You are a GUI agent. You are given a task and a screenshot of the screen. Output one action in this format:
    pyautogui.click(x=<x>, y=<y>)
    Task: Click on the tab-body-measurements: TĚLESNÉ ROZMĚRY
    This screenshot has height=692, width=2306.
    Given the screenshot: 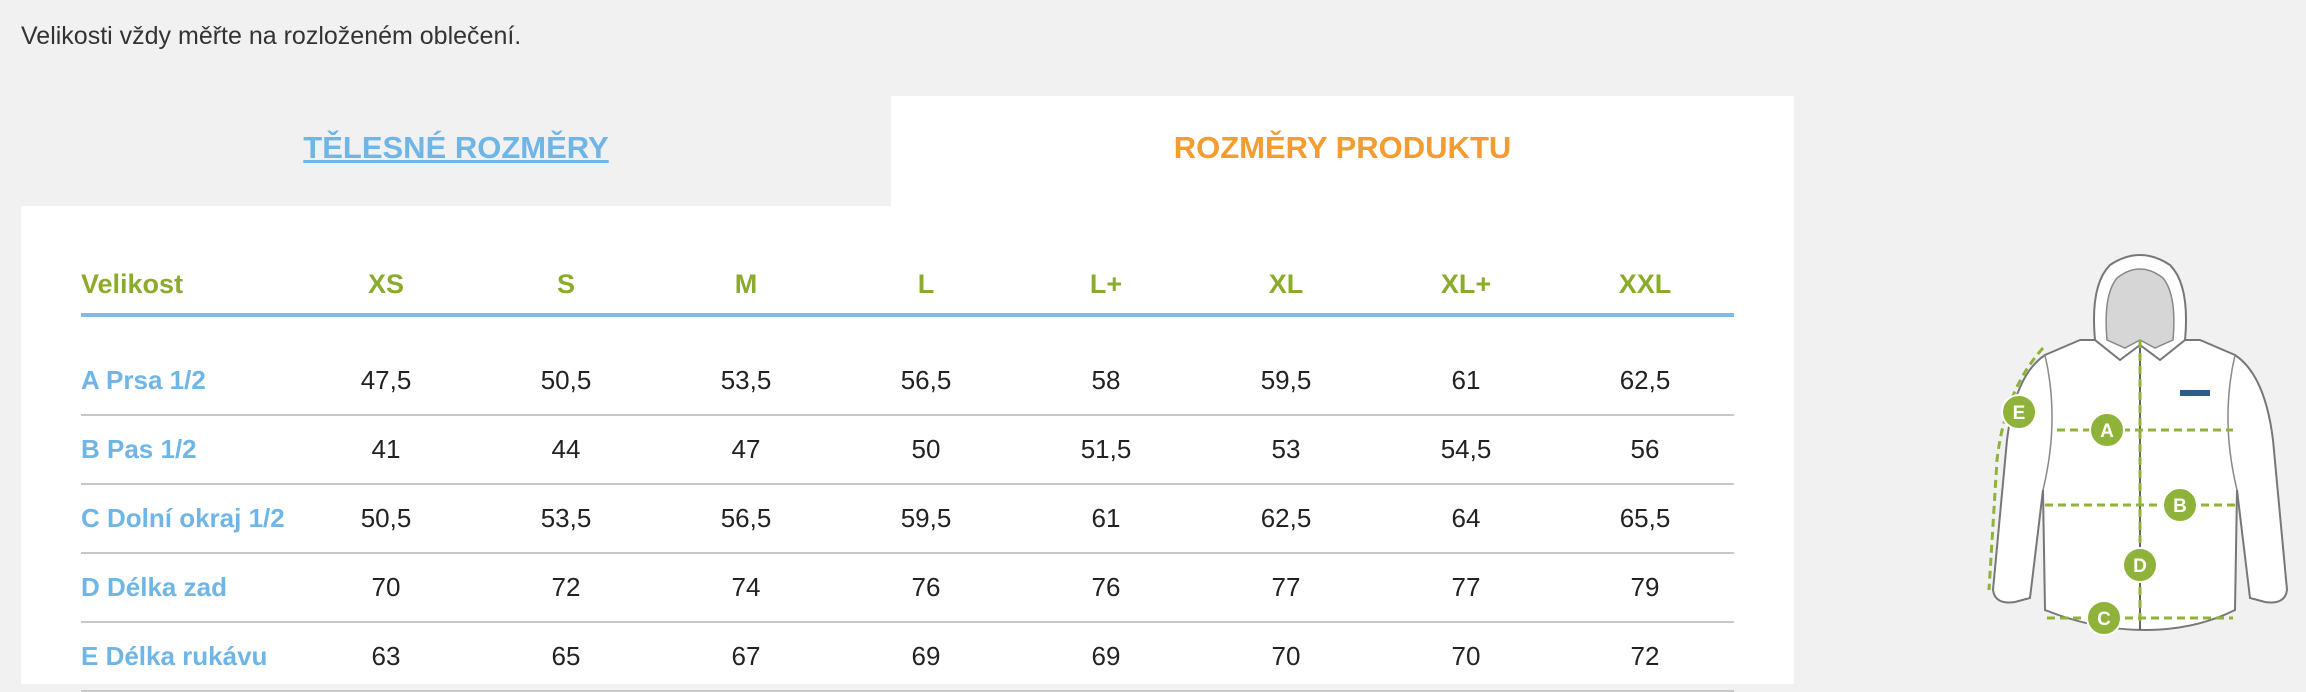 What is the action you would take?
    pyautogui.click(x=456, y=151)
    